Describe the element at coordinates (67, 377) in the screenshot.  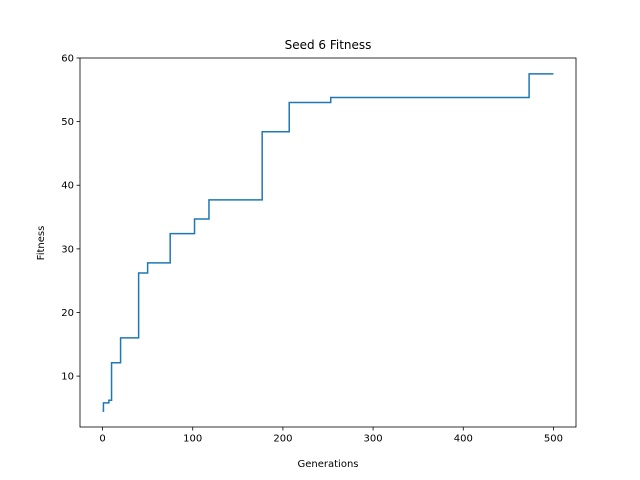
I see `y-tick-label-10: 10` at that location.